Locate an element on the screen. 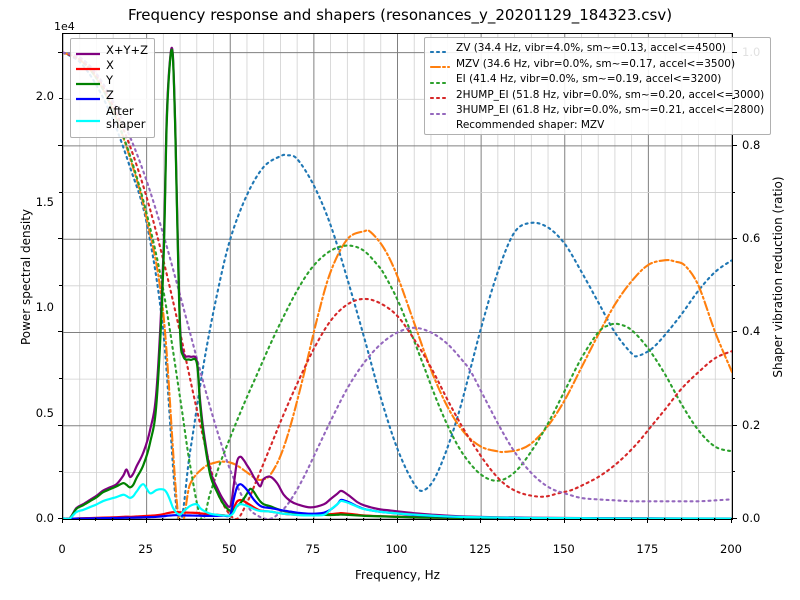 The height and width of the screenshot is (600, 800). y-tick-label-left: 2.0 is located at coordinates (44, 96).